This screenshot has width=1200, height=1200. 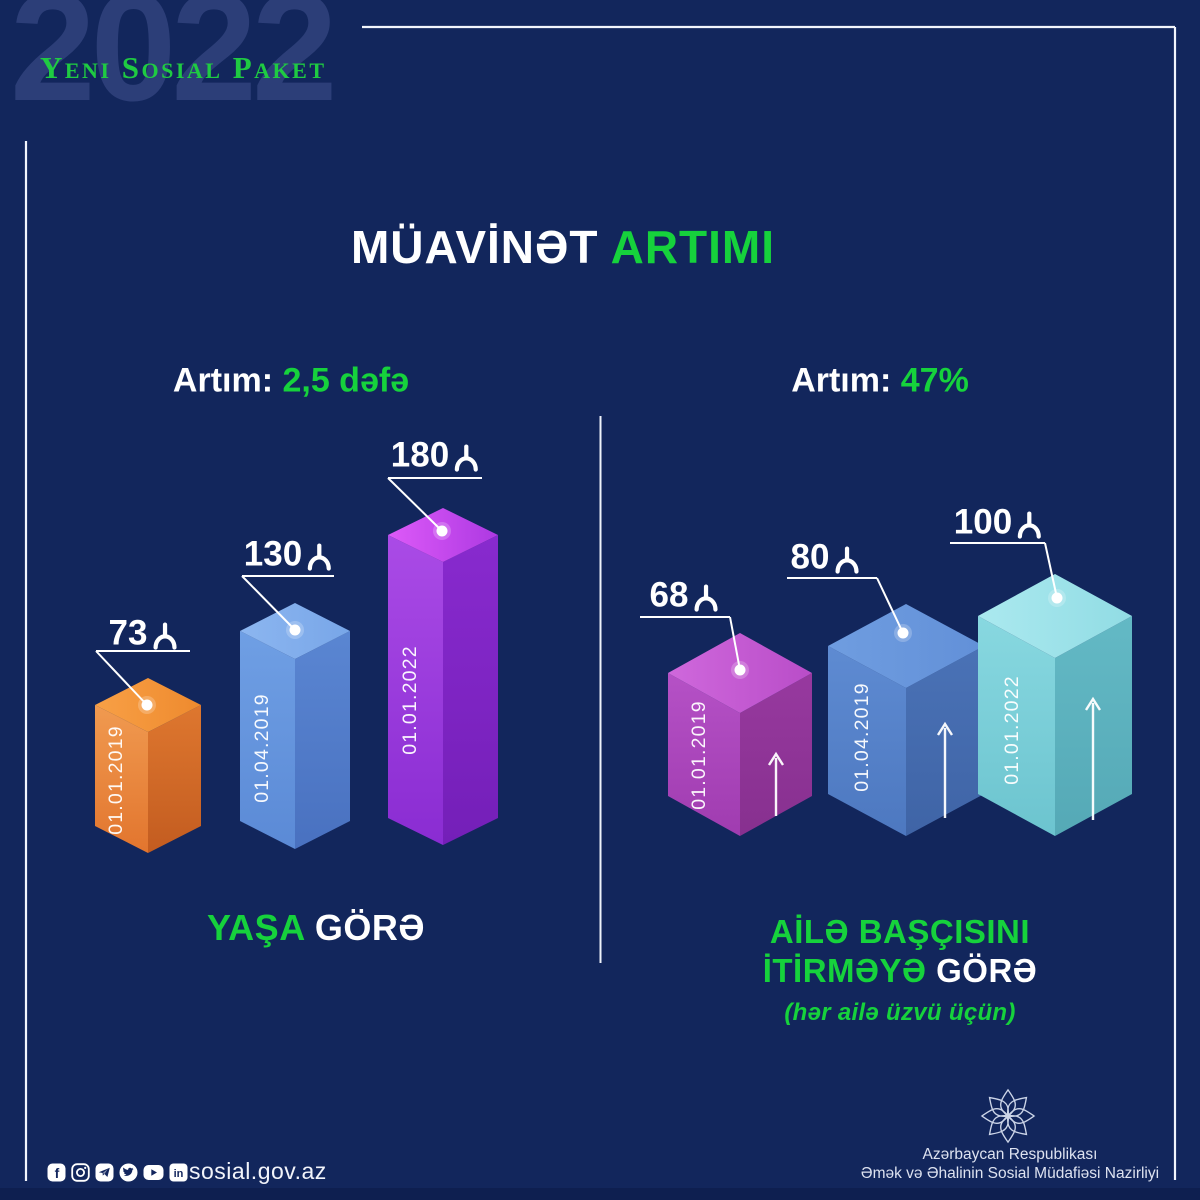 I want to click on bar-left-1: 01.01.2019, so click(x=148, y=765).